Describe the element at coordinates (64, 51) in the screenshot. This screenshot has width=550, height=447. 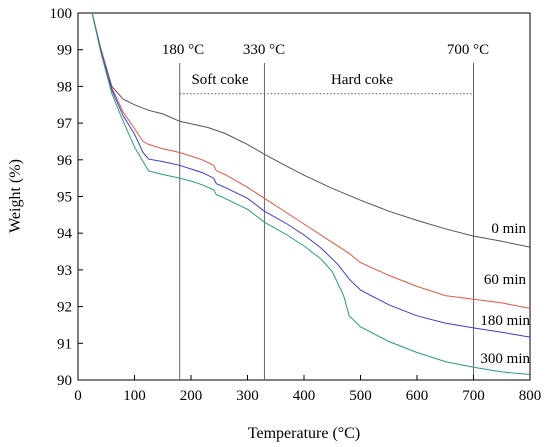
I see `y-tick-label: 99` at that location.